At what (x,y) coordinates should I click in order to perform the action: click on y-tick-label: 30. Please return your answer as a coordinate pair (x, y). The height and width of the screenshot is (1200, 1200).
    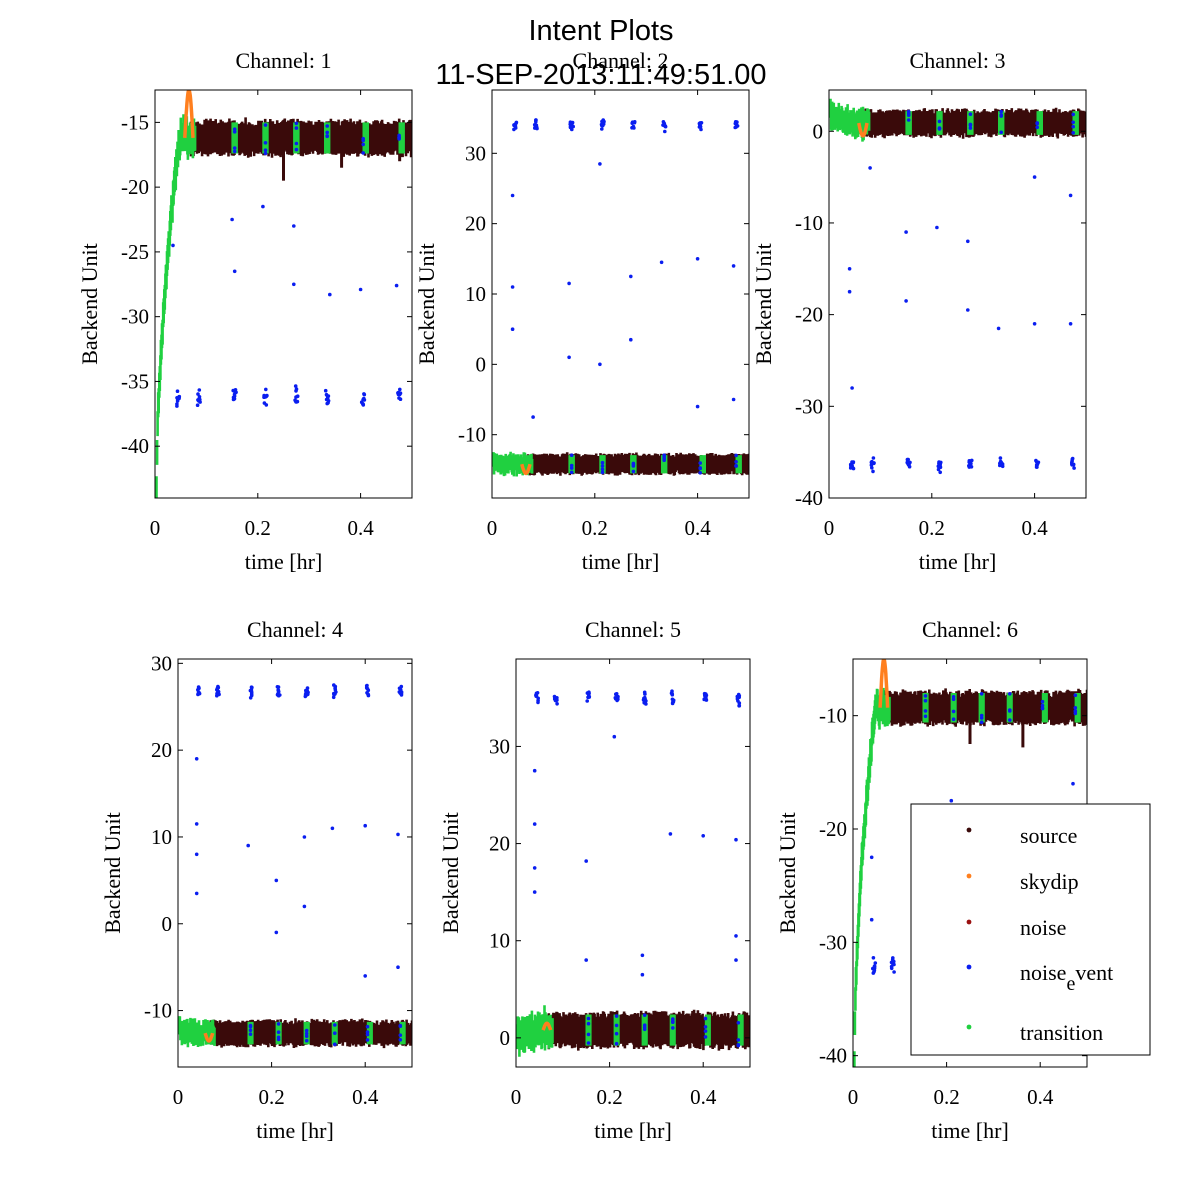
    Looking at the image, I should click on (475, 153).